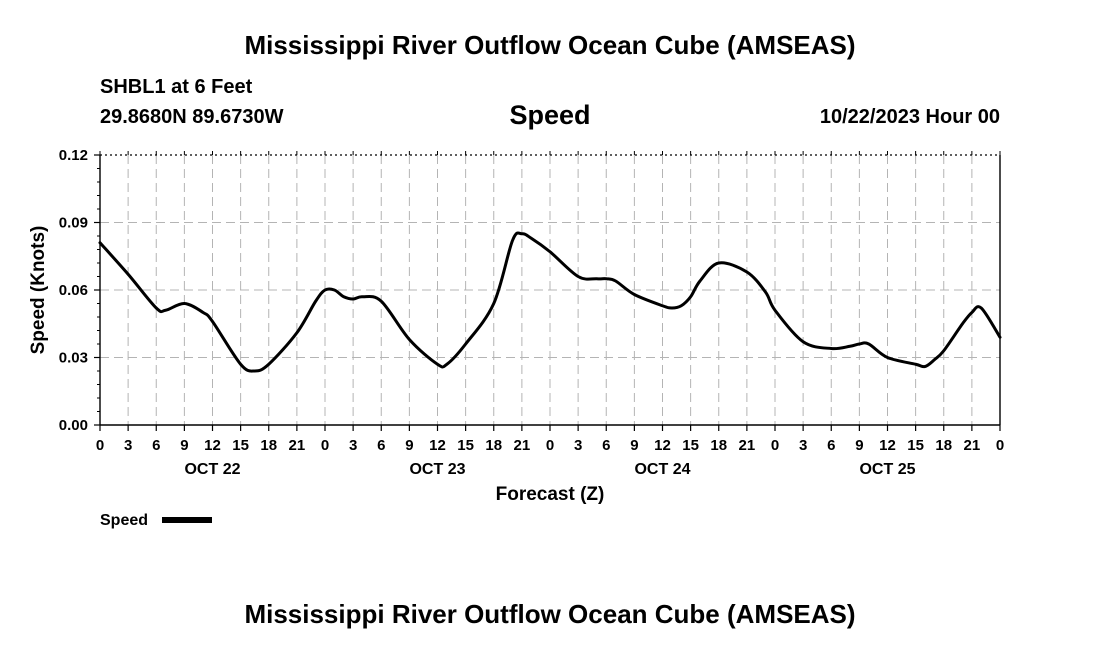 The image size is (1100, 650). I want to click on y-tick-label: 0.12, so click(73, 155).